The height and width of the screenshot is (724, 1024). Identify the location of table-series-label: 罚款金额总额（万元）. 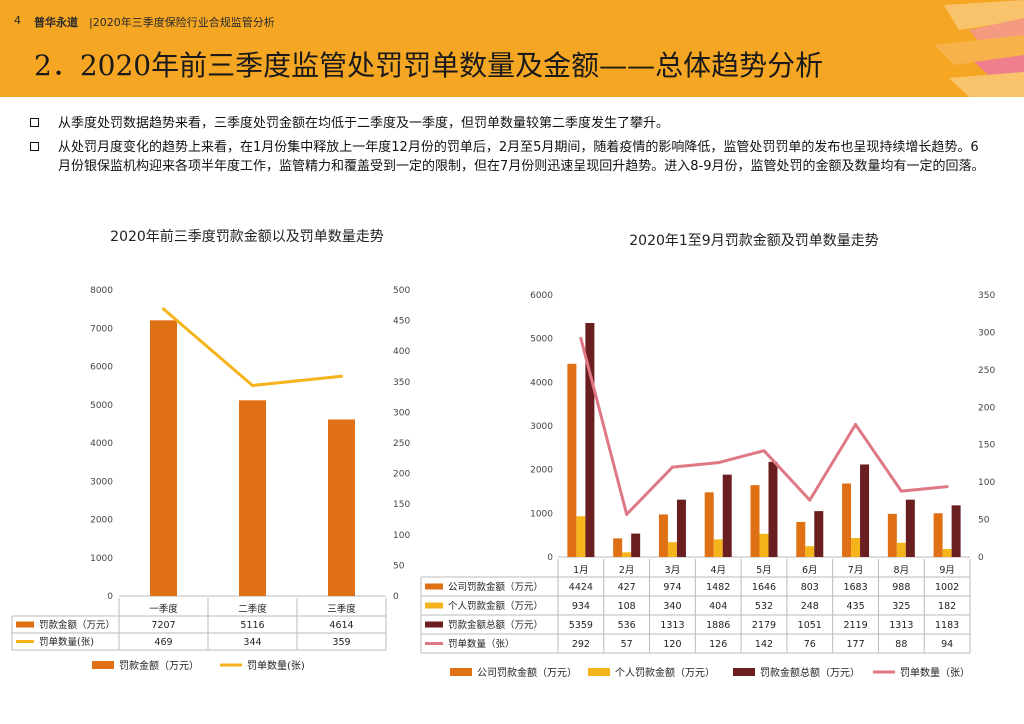
(495, 625).